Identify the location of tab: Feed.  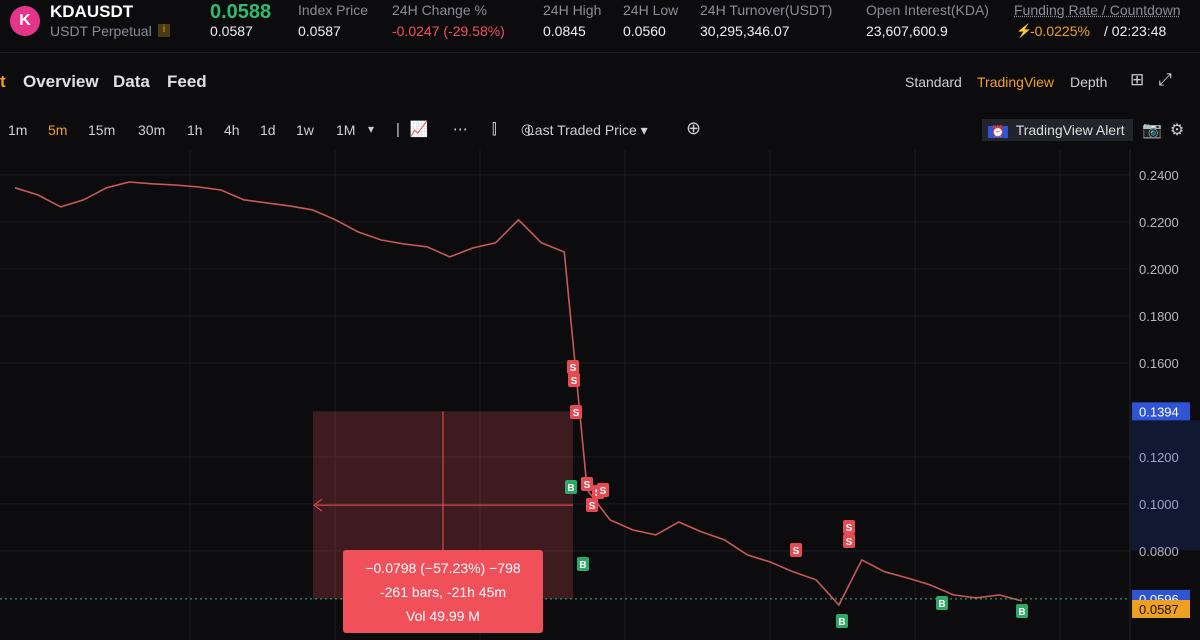
(187, 81).